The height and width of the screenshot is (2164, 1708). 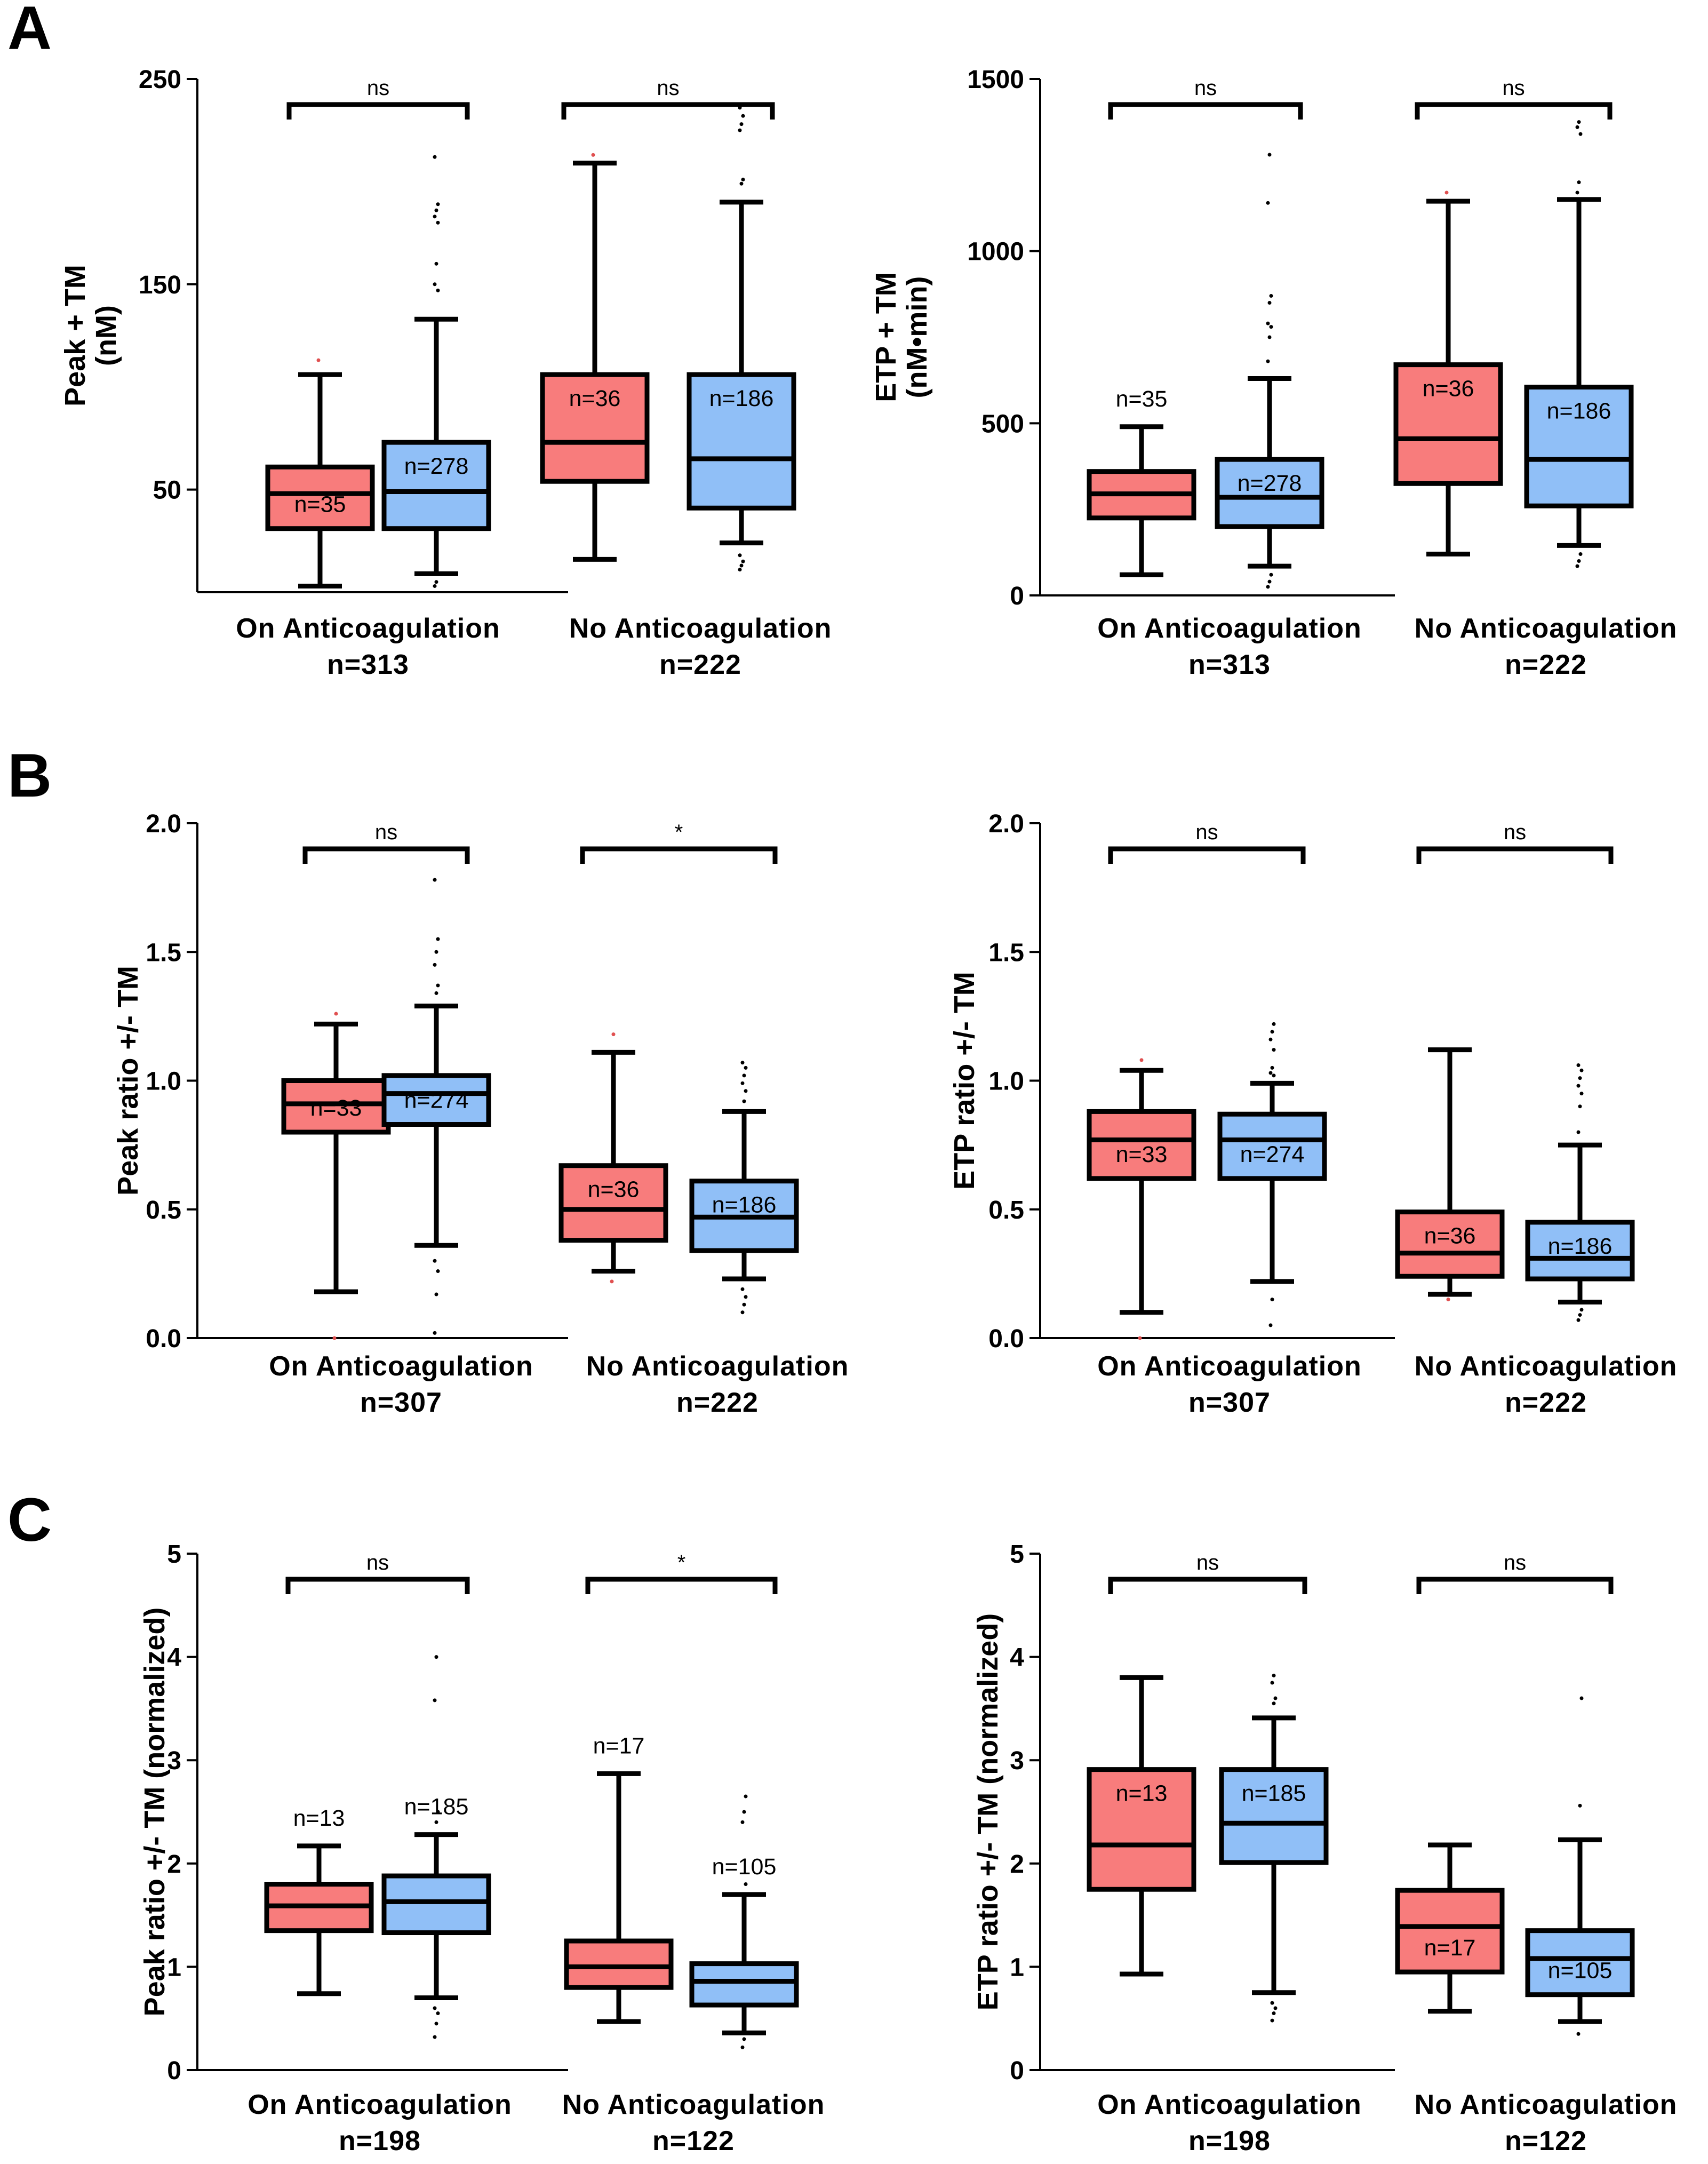 What do you see at coordinates (1006, 1339) in the screenshot?
I see `y-tick-label: 0.0` at bounding box center [1006, 1339].